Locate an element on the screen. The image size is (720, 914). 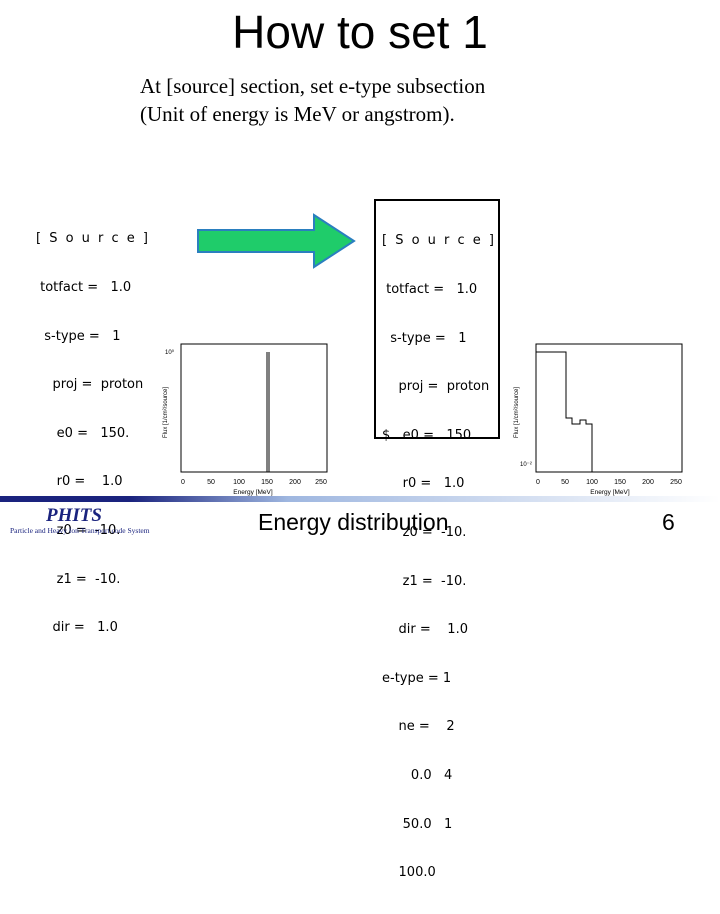
energy-spectrum-line is located at coordinates (609, 412).